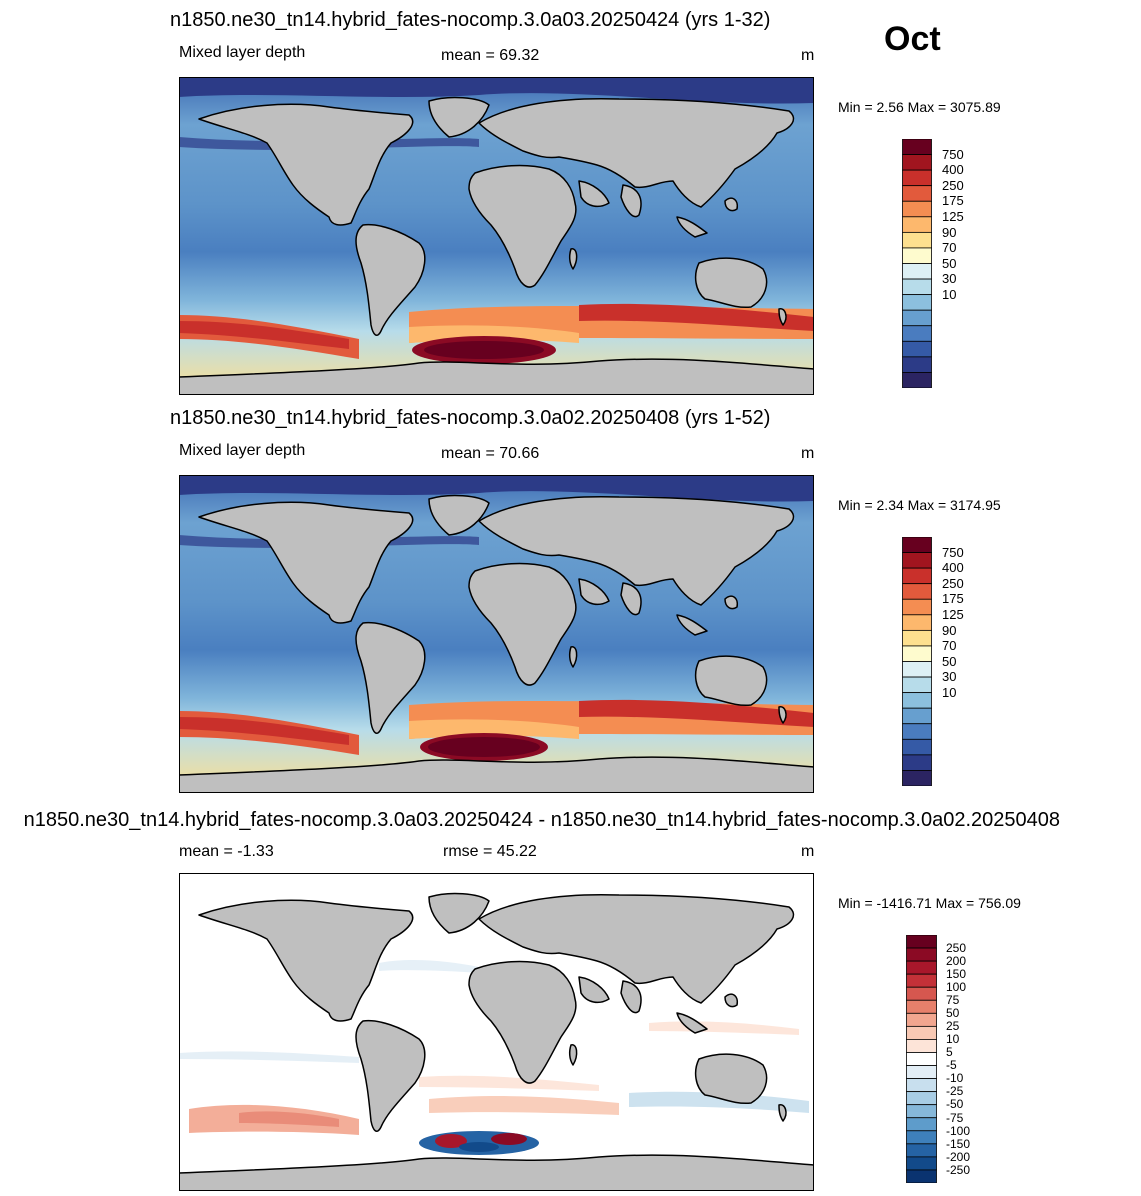 This screenshot has height=1196, width=1141. What do you see at coordinates (496, 1032) in the screenshot?
I see `panel-3-map` at bounding box center [496, 1032].